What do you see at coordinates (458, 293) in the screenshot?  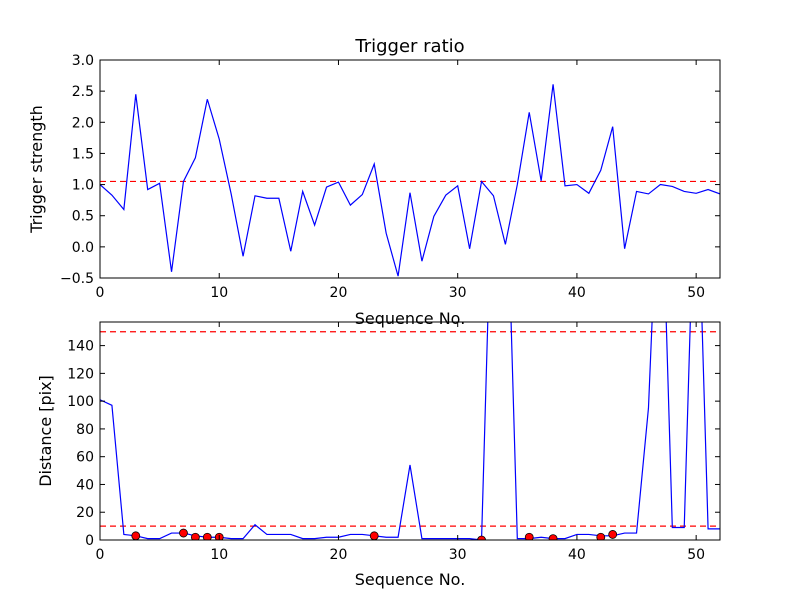 I see `trigger-ratio-x-tick-label: 30` at bounding box center [458, 293].